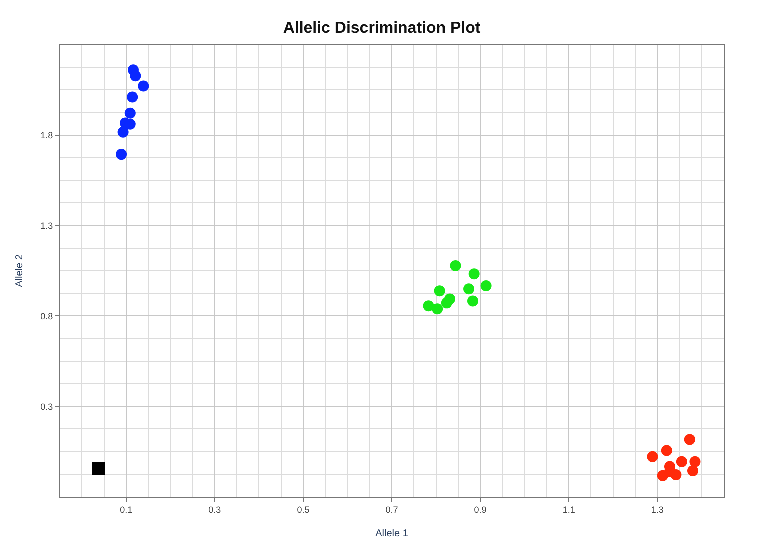 This screenshot has width=764, height=549. Describe the element at coordinates (215, 509) in the screenshot. I see `x-tick-label: 0.3` at that location.